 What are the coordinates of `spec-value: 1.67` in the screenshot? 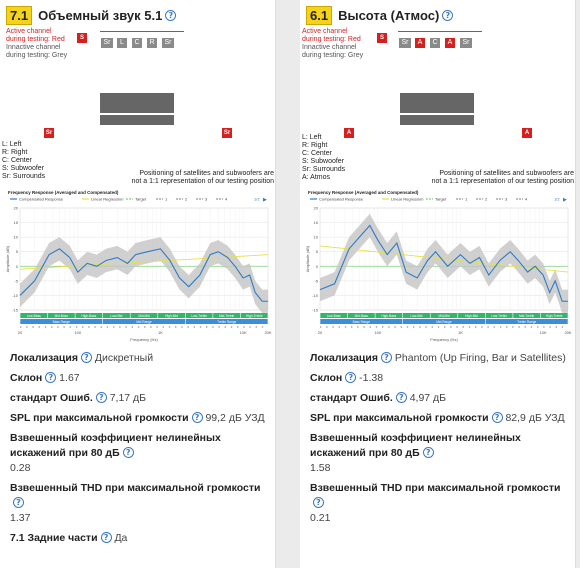 It's located at (68, 378).